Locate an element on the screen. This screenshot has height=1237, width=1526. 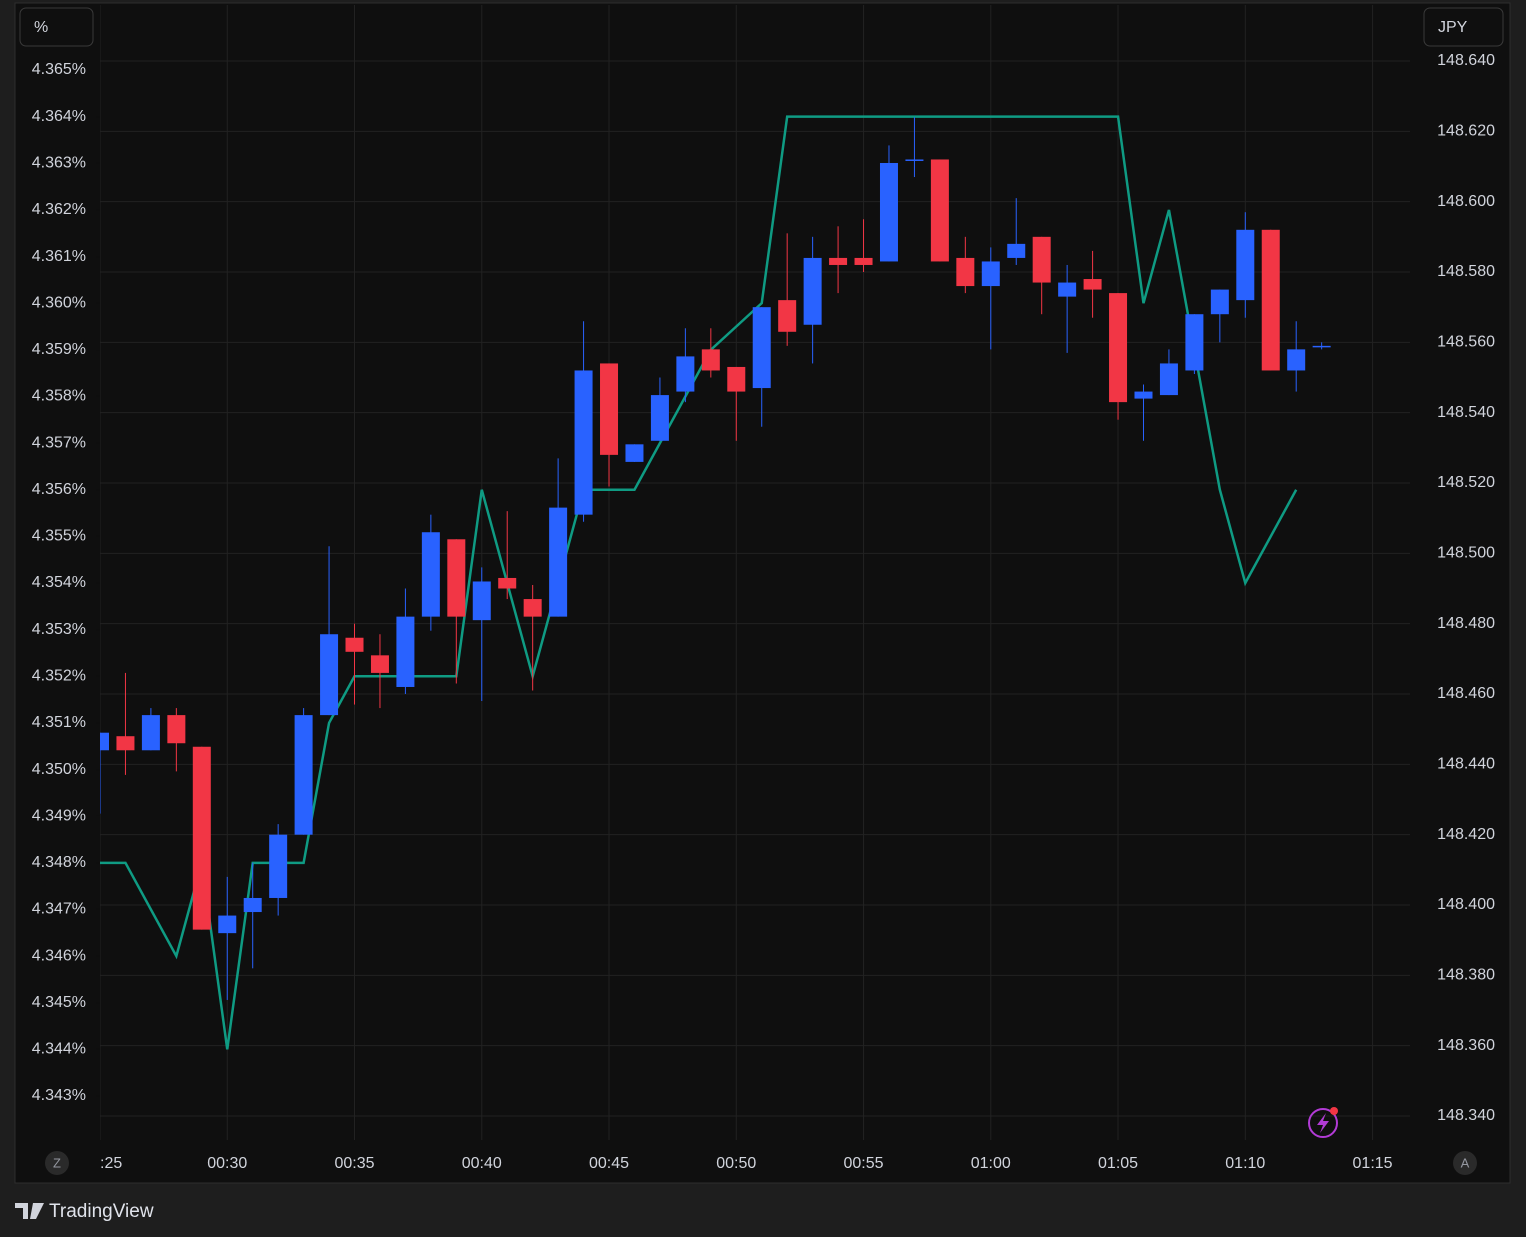
y-tick-label: 4.350% is located at coordinates (59, 769).